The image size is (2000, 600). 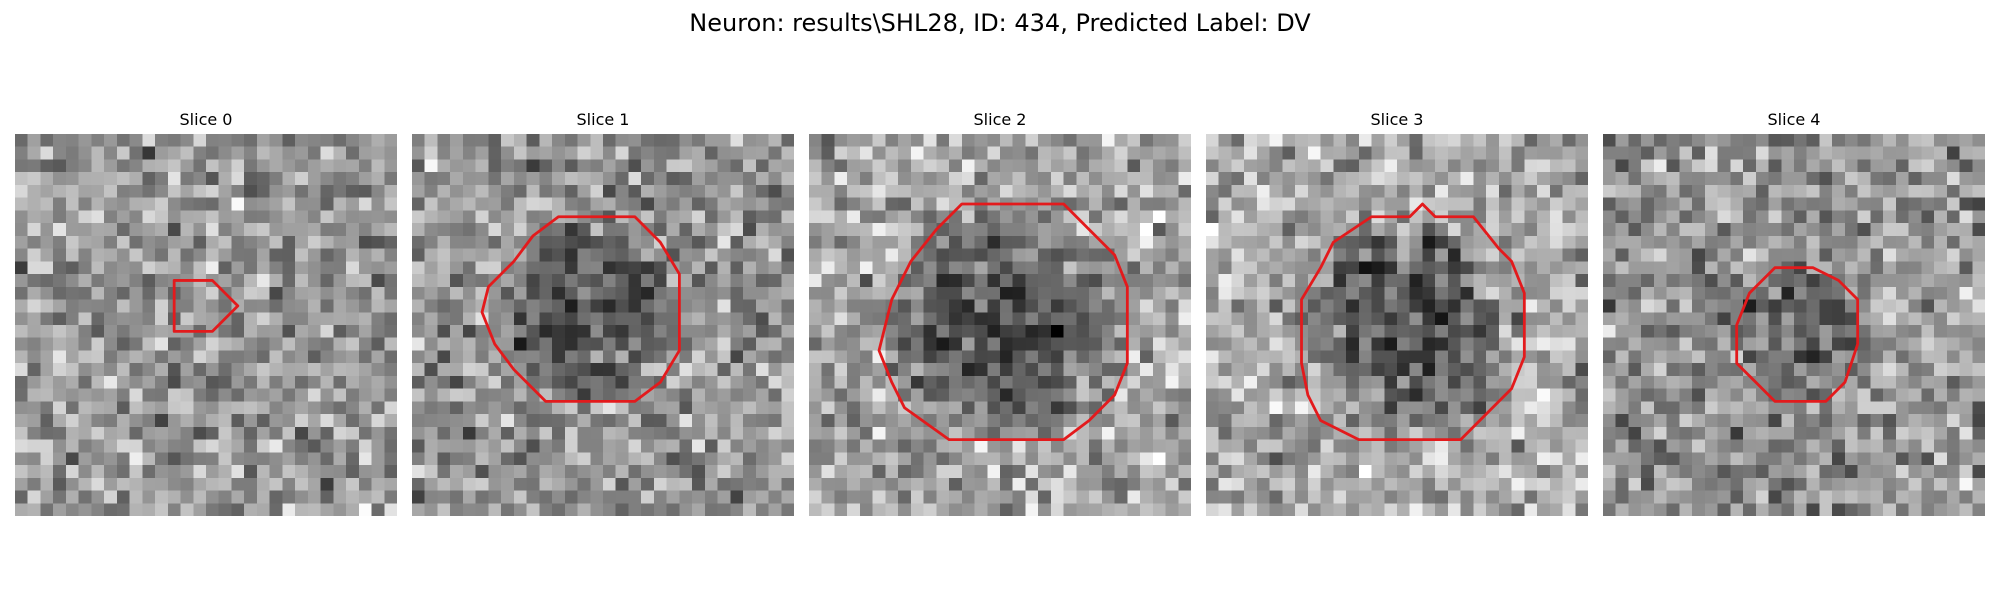 What do you see at coordinates (1397, 119) in the screenshot?
I see `slice-title: Slice 3` at bounding box center [1397, 119].